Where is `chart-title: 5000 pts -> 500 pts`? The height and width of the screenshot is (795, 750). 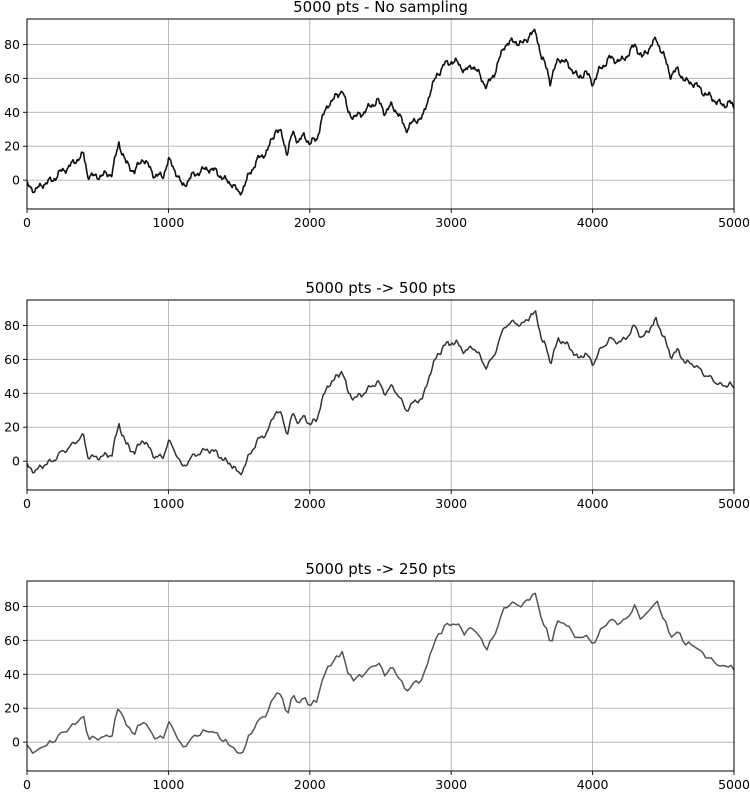
chart-title: 5000 pts -> 500 pts is located at coordinates (380, 288).